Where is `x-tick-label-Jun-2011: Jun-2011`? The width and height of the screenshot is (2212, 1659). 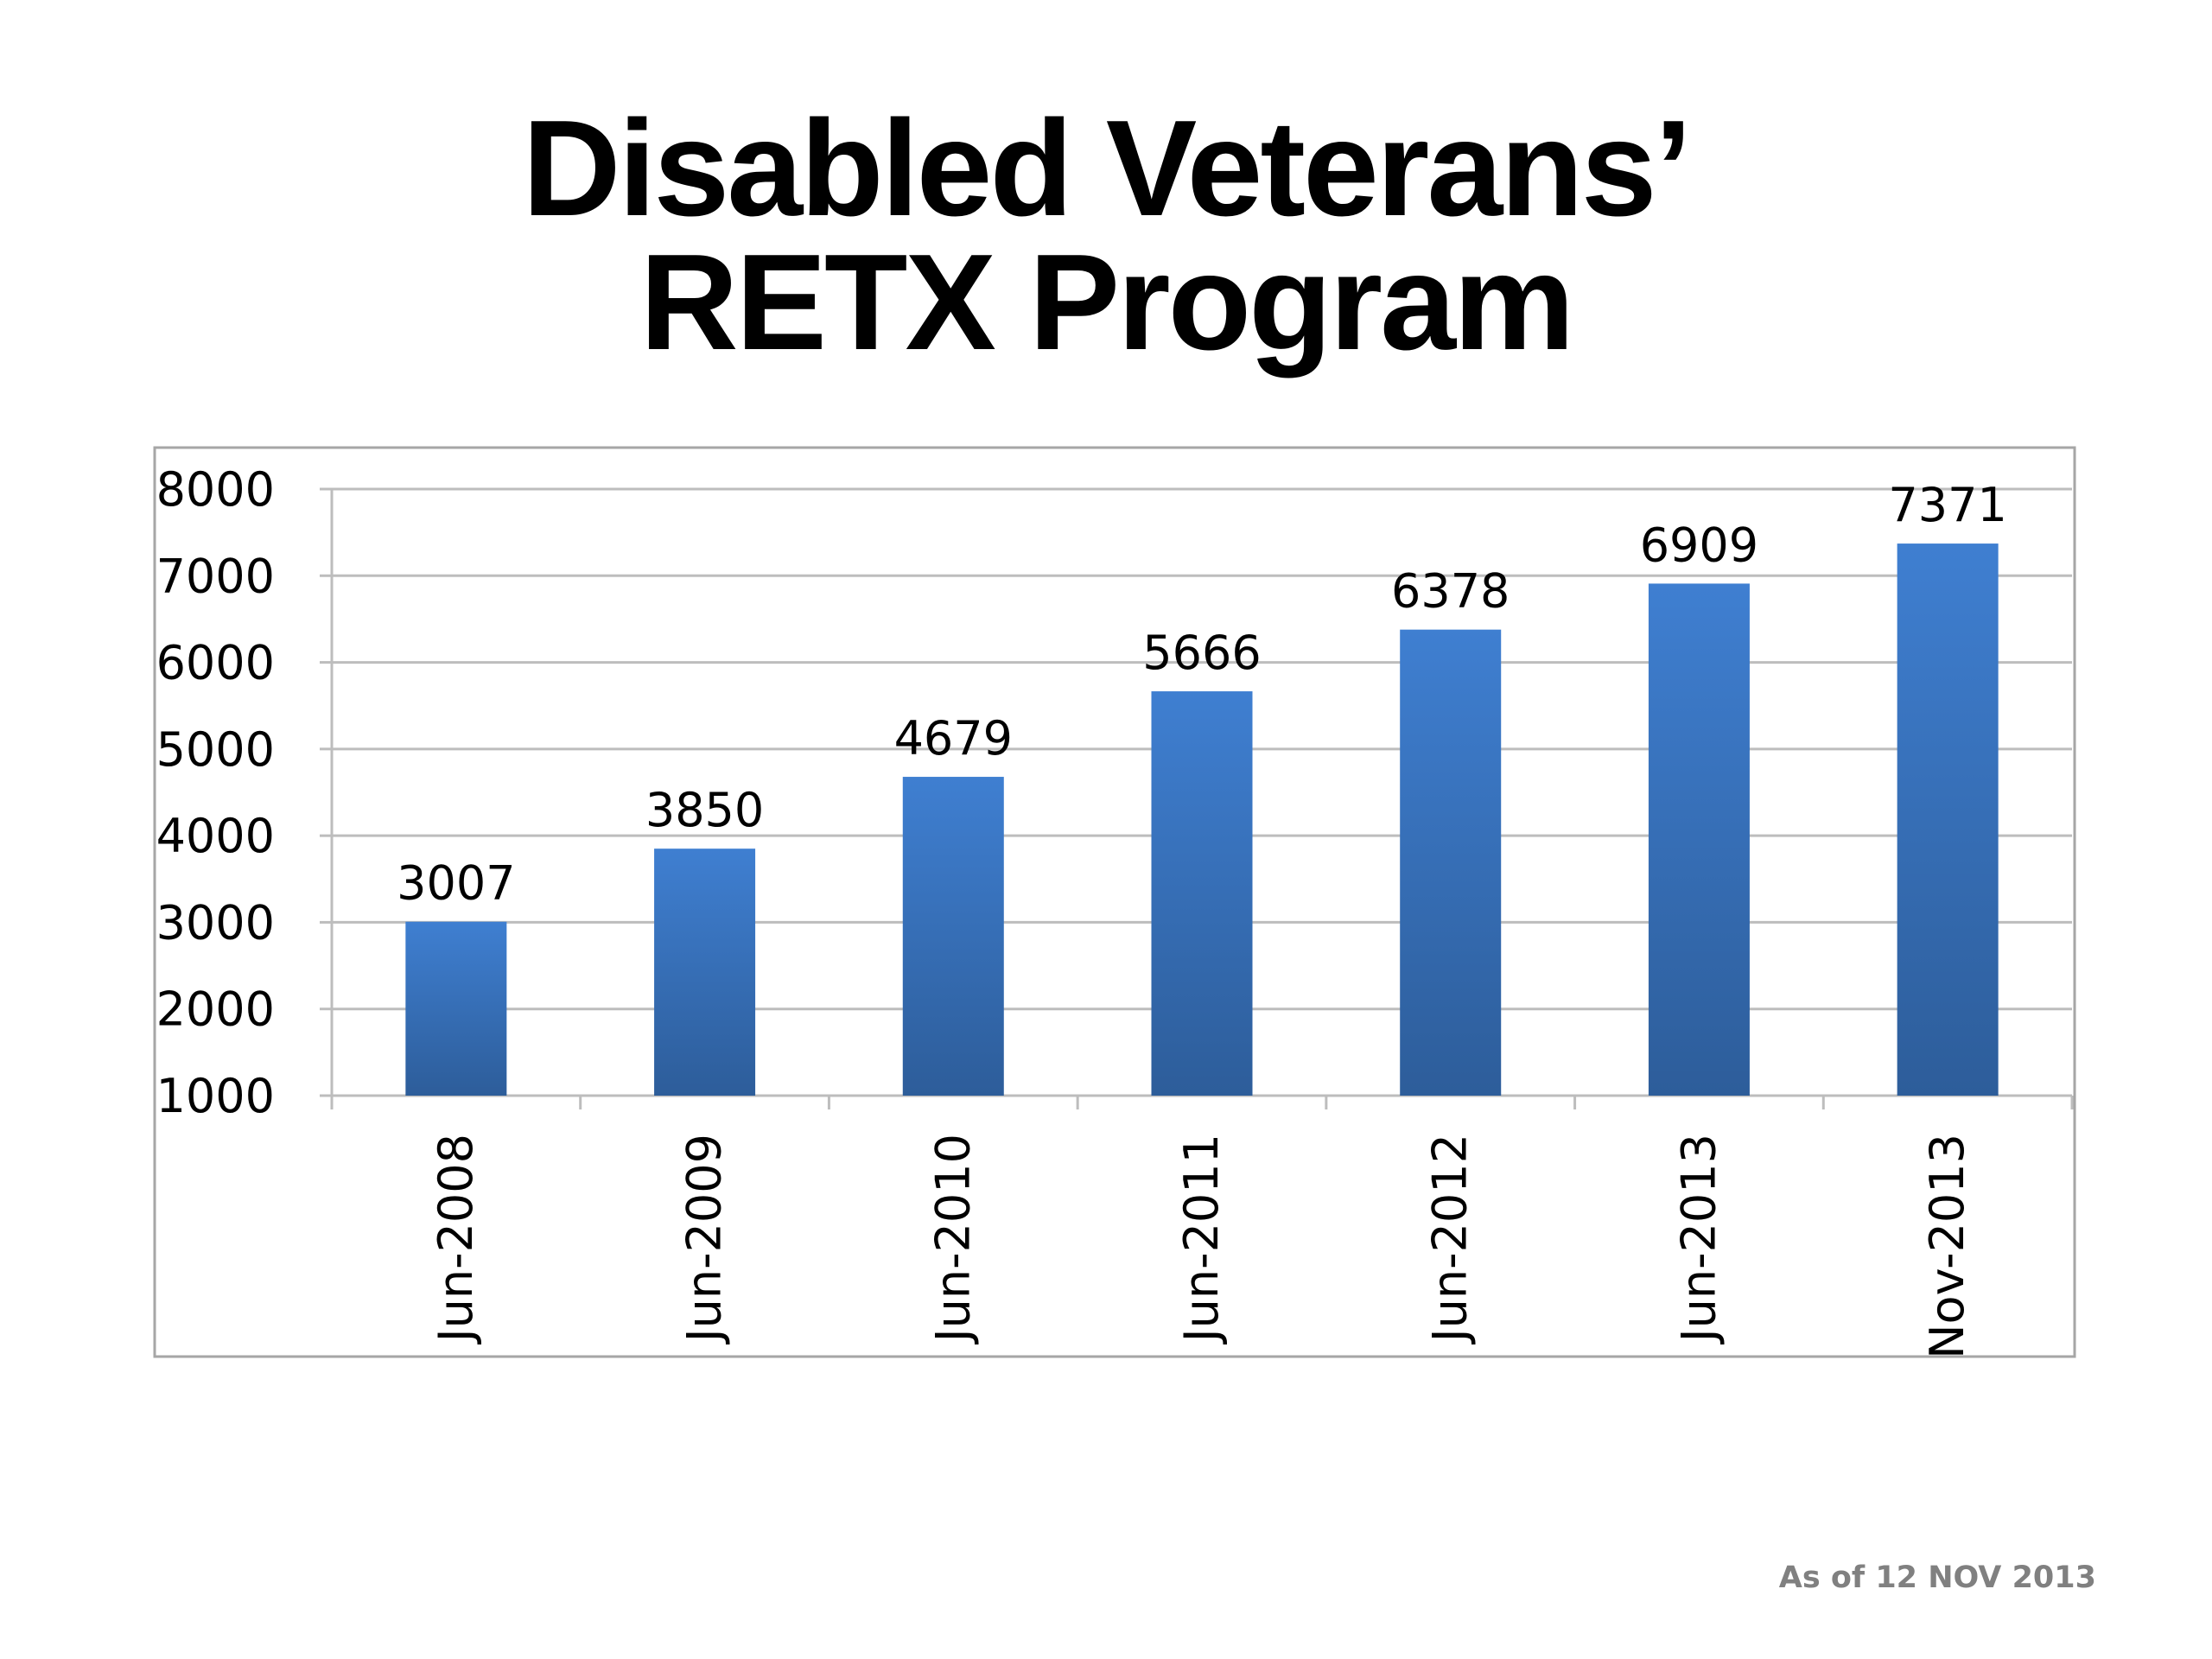 x-tick-label-Jun-2011: Jun-2011 is located at coordinates (1201, 1239).